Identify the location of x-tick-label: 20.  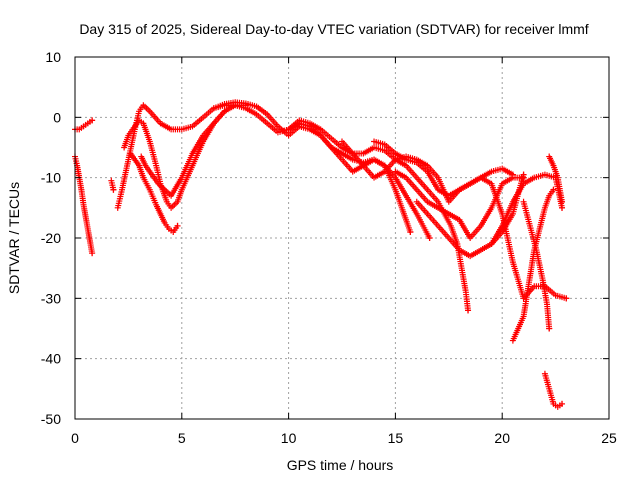
(502, 438).